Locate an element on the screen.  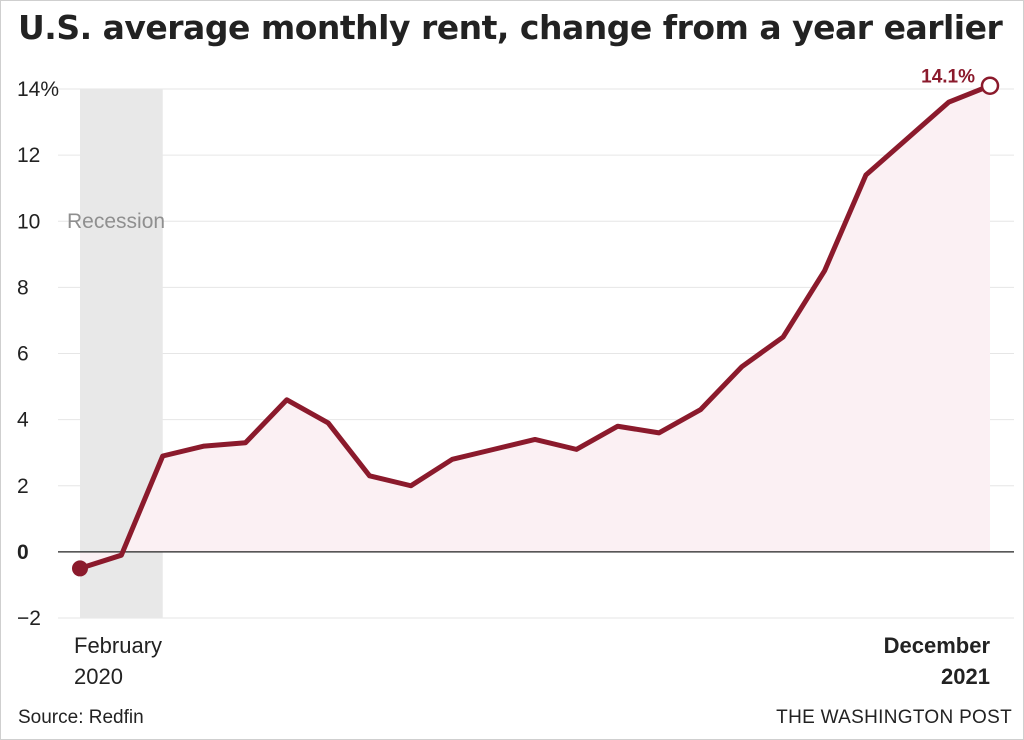
end-value-label: 14.1% is located at coordinates (948, 77).